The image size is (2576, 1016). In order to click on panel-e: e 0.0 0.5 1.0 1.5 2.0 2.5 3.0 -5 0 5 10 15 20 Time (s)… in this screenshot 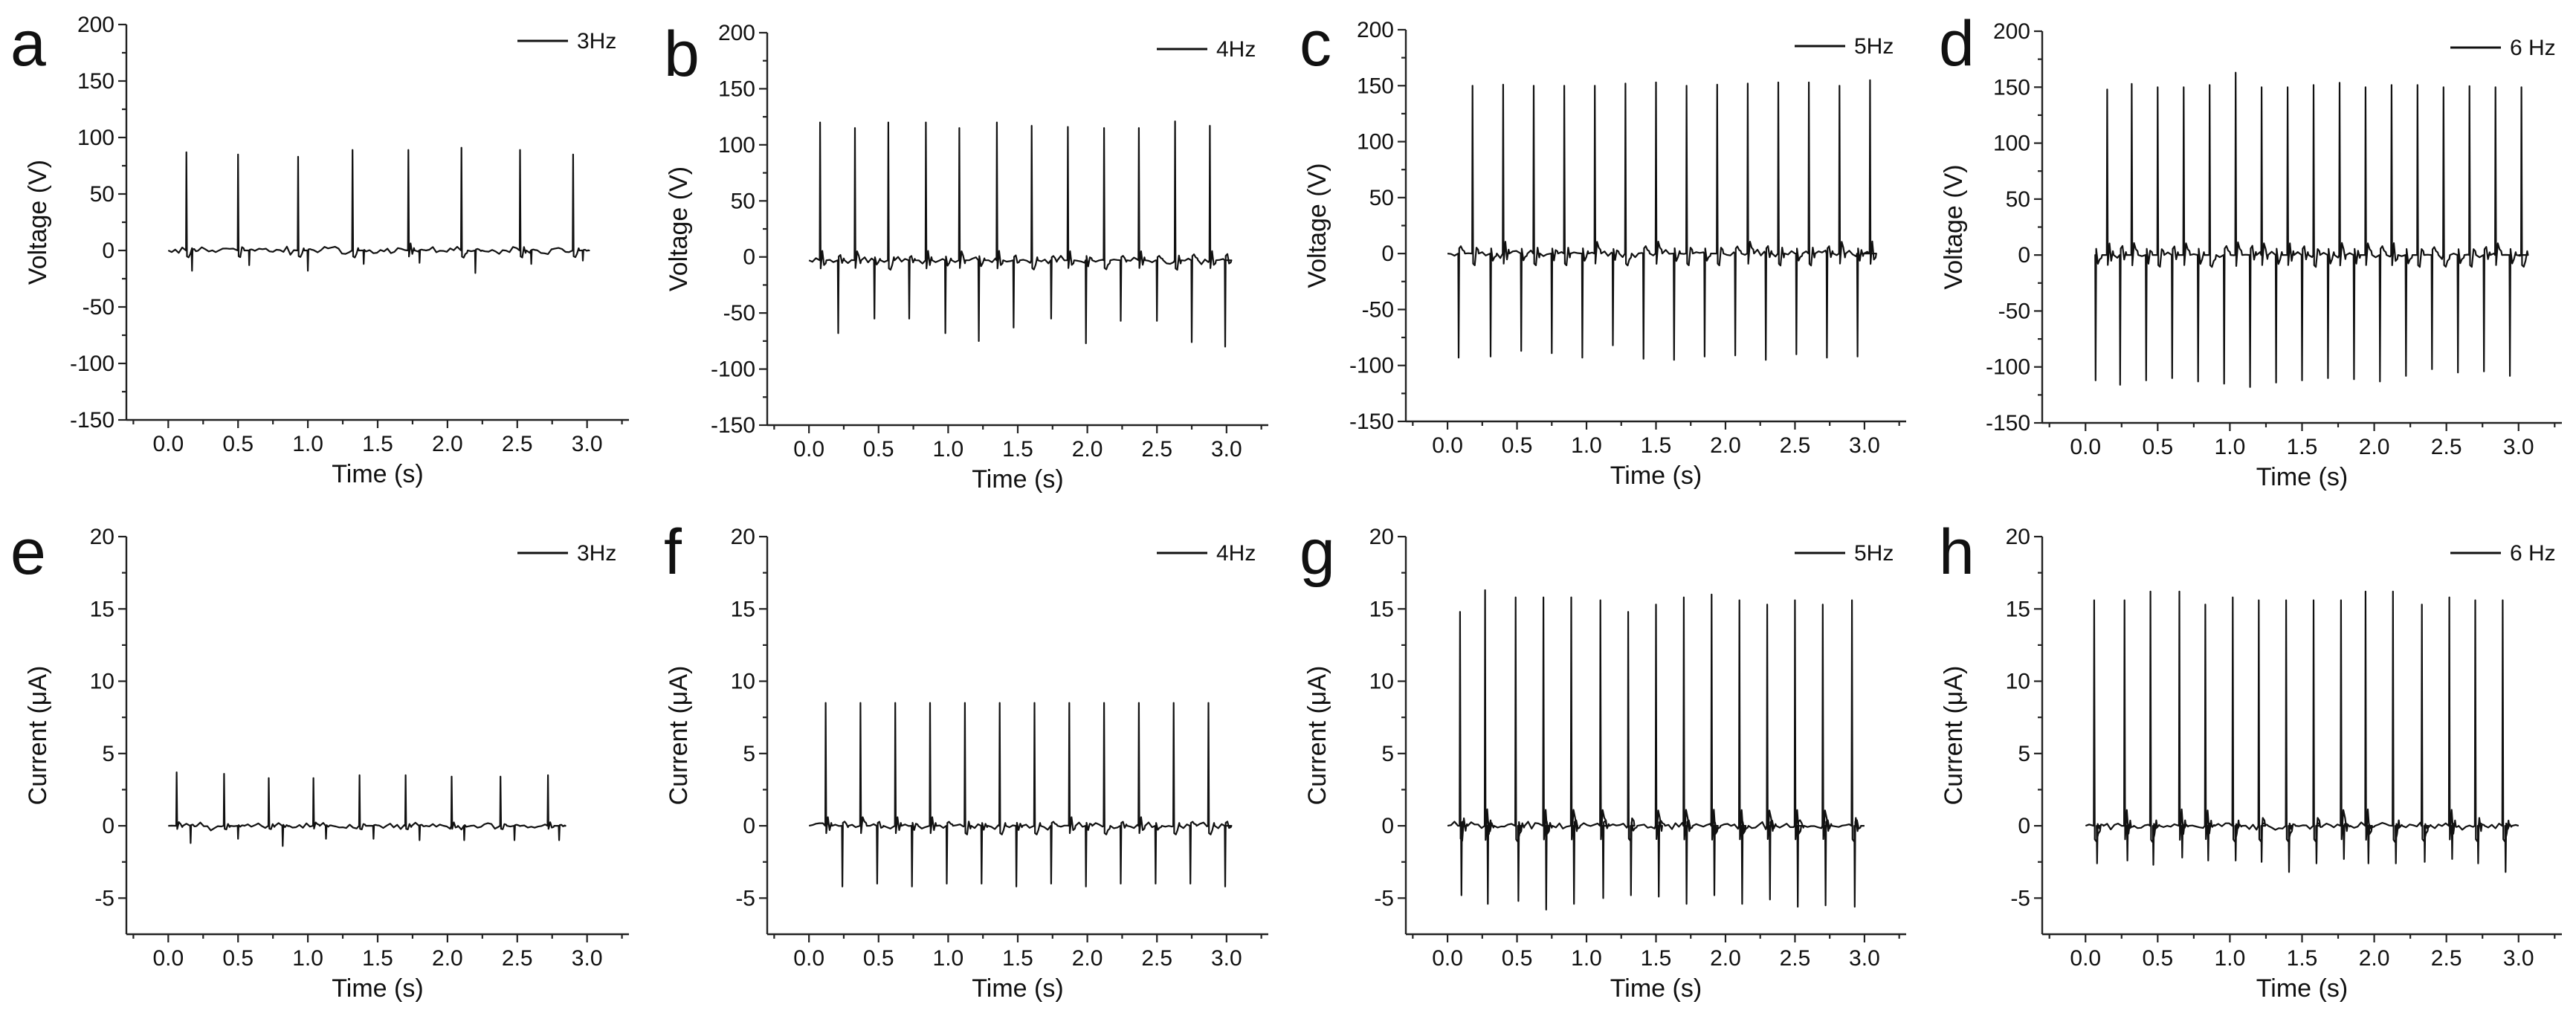, I will do `click(319, 760)`.